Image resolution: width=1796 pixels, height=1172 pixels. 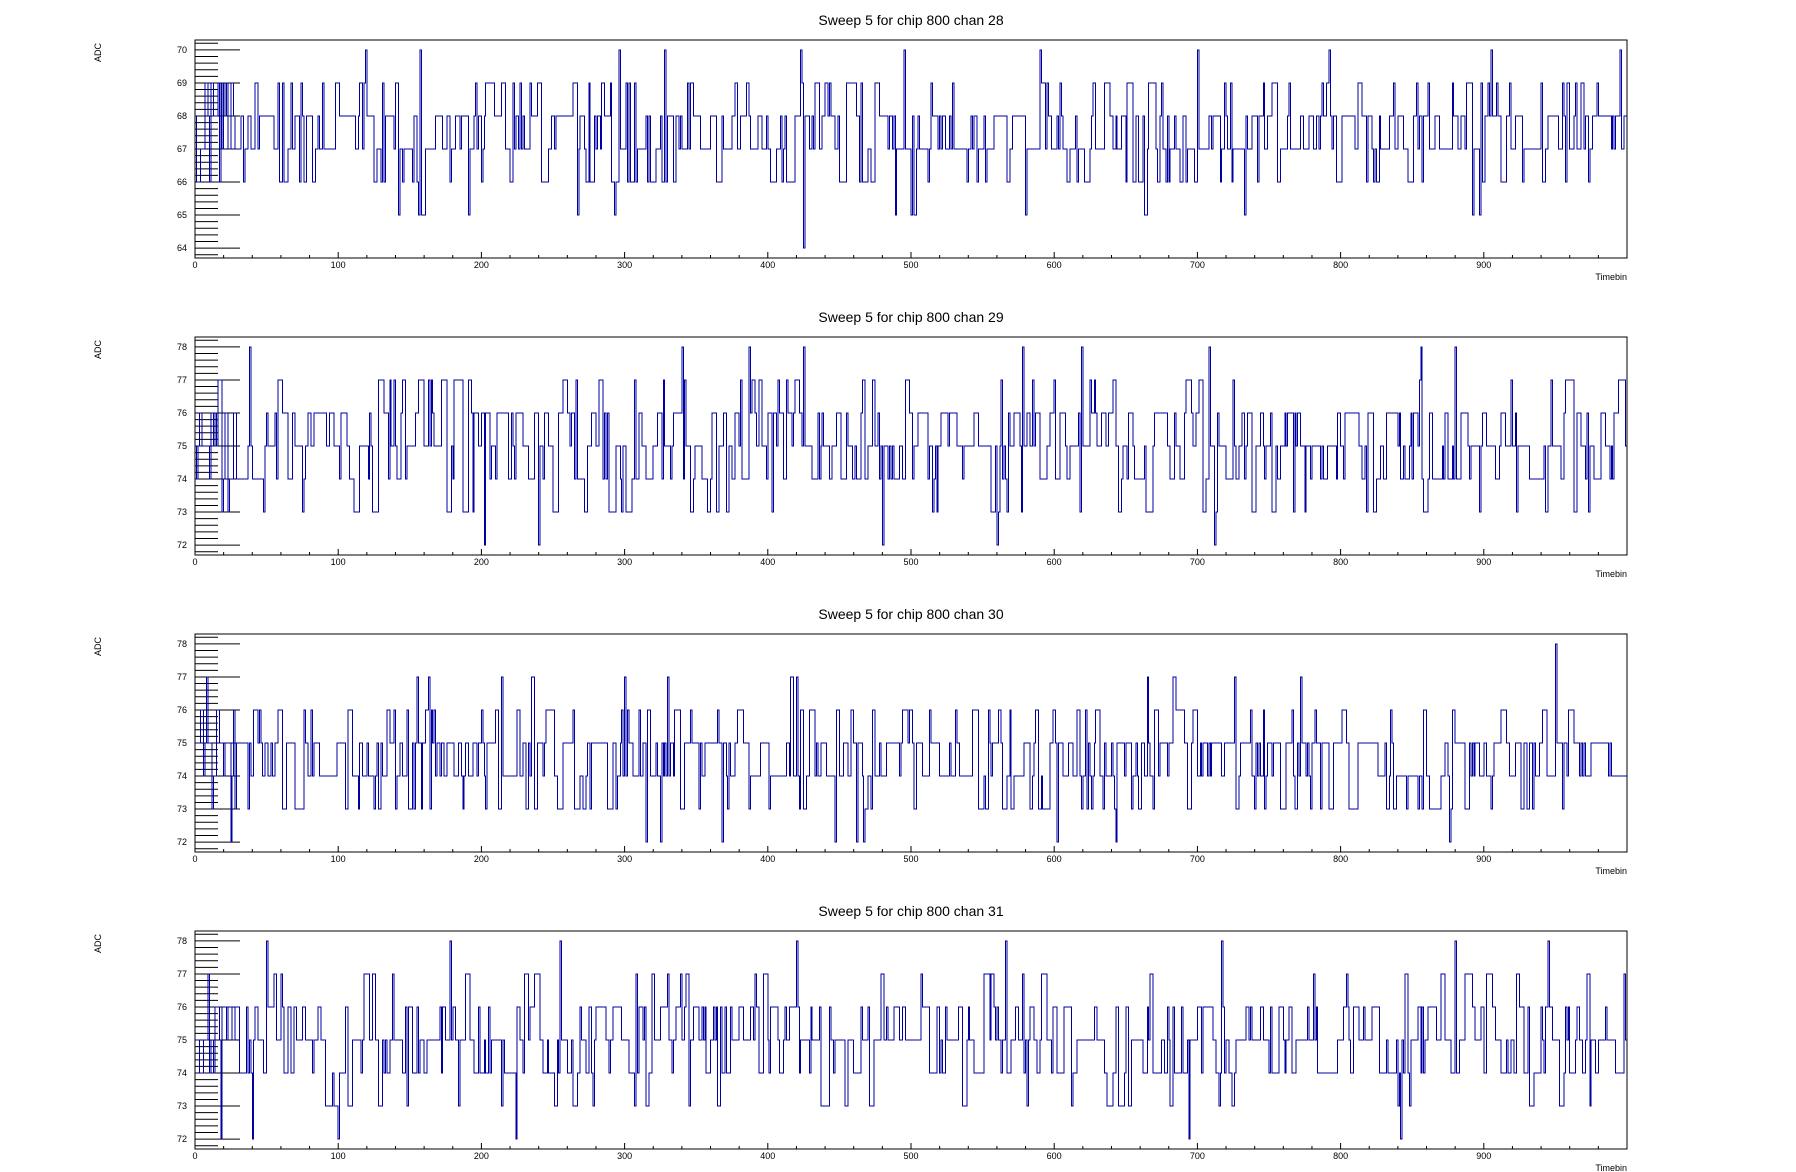 What do you see at coordinates (910, 911) in the screenshot?
I see `chart-title: Sweep 5 for chip 800 chan 31` at bounding box center [910, 911].